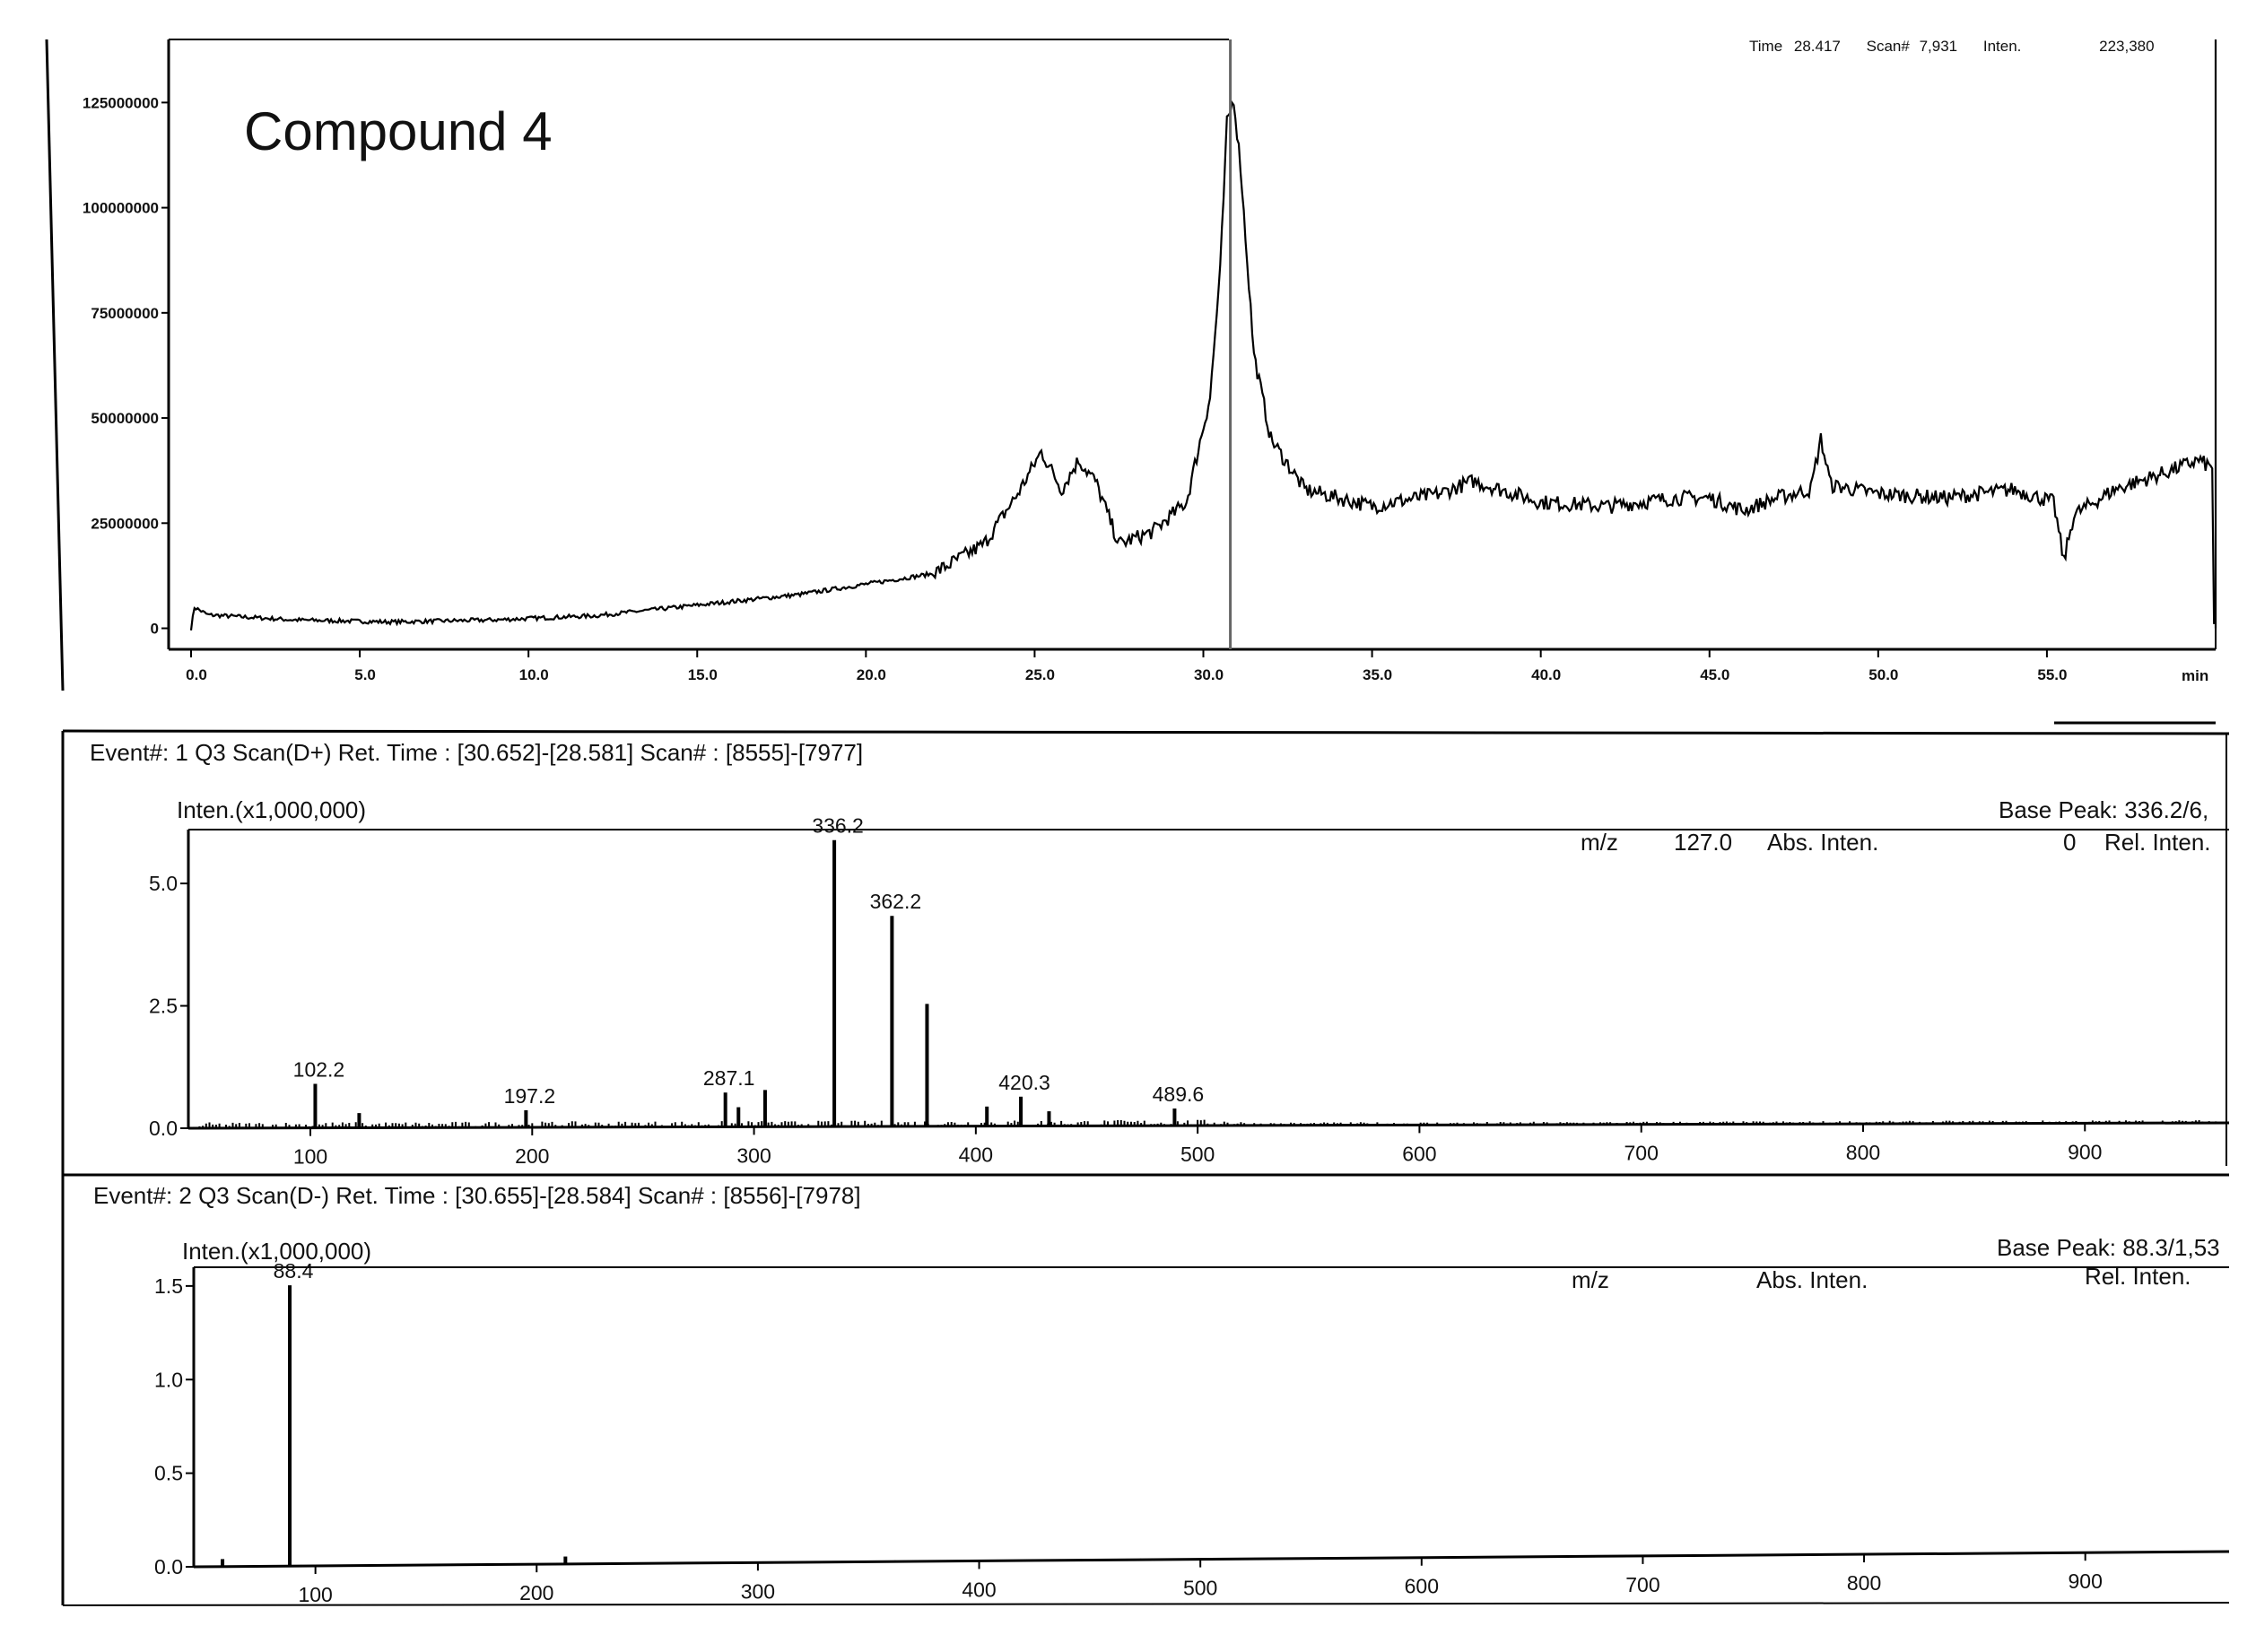  Describe the element at coordinates (1197, 1154) in the screenshot. I see `ms1-x-tick-label: 500` at that location.